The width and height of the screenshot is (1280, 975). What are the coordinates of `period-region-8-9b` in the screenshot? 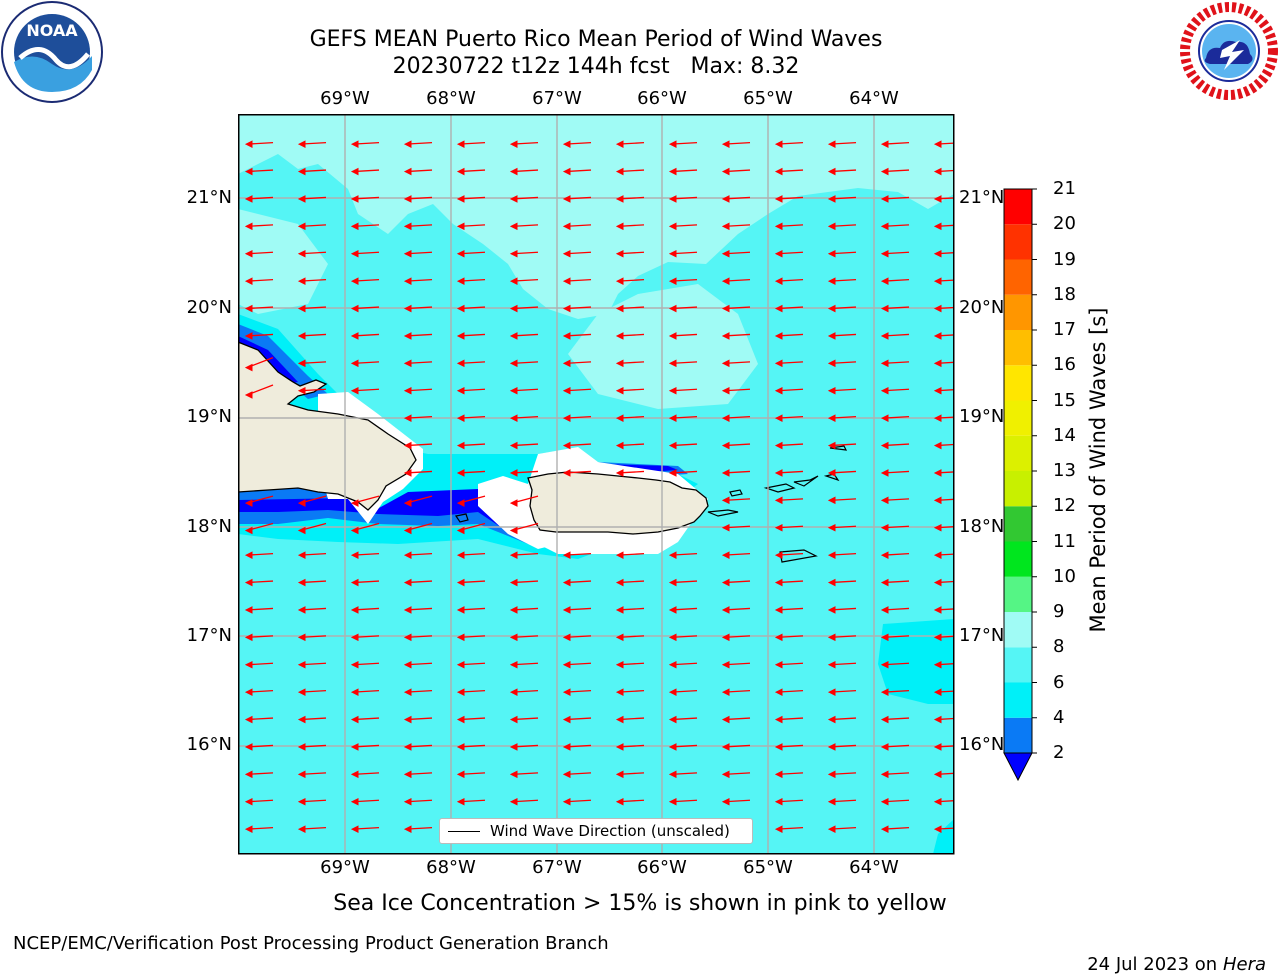 It's located at (663, 346).